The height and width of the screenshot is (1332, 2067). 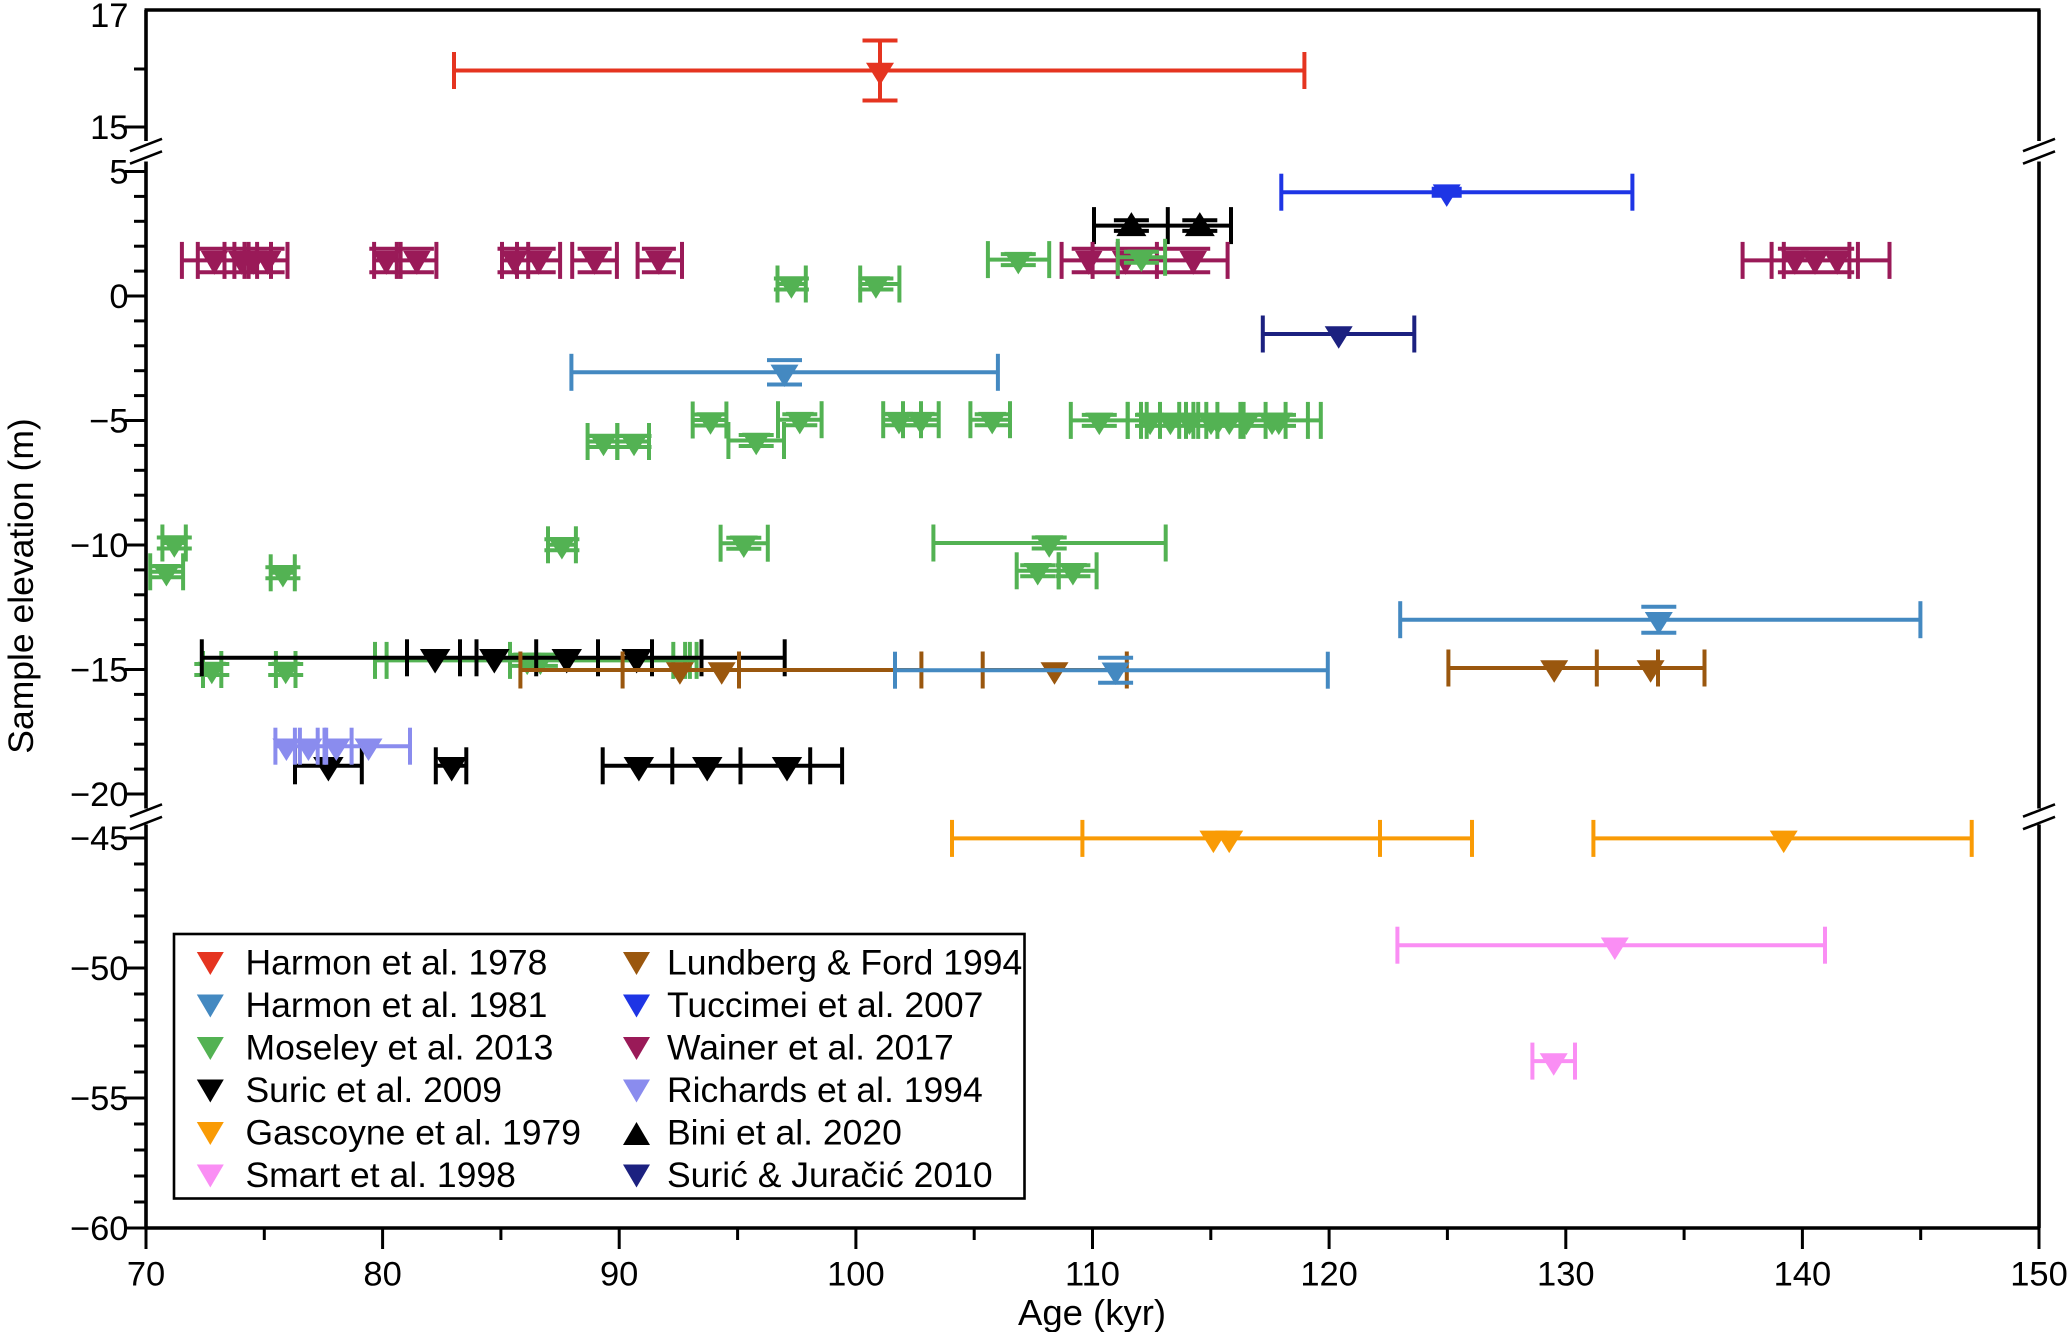 I want to click on svg-text: 17, so click(x=109, y=17).